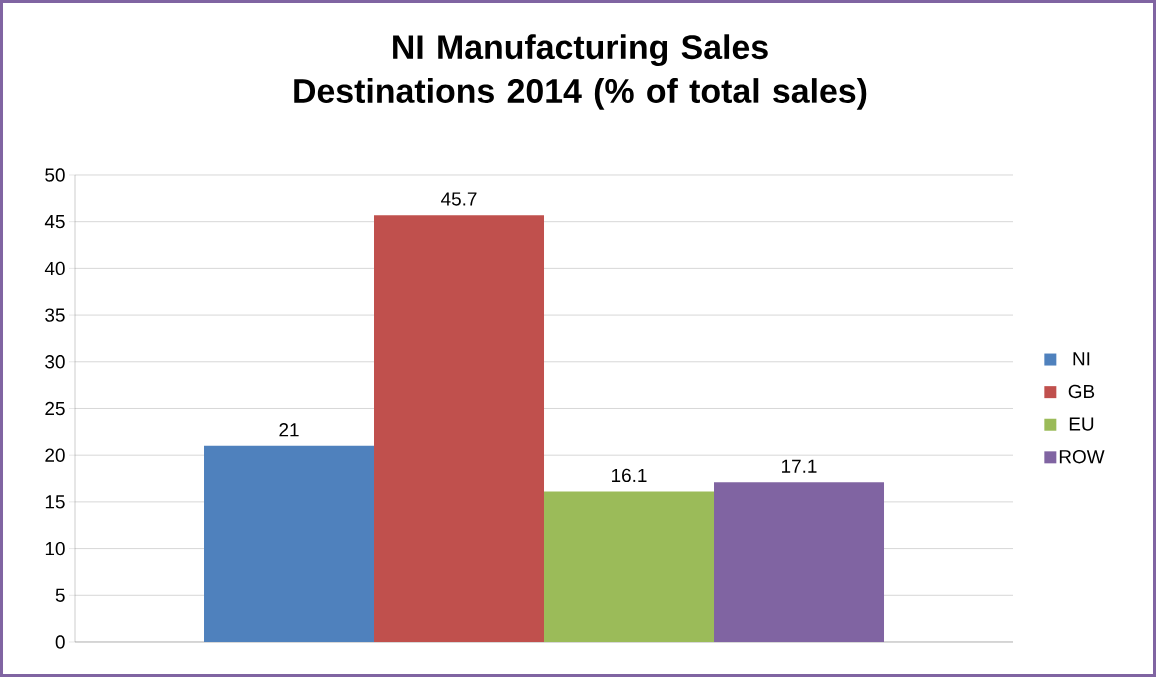 The width and height of the screenshot is (1156, 677). Describe the element at coordinates (60, 642) in the screenshot. I see `y-tick-label: 0` at that location.